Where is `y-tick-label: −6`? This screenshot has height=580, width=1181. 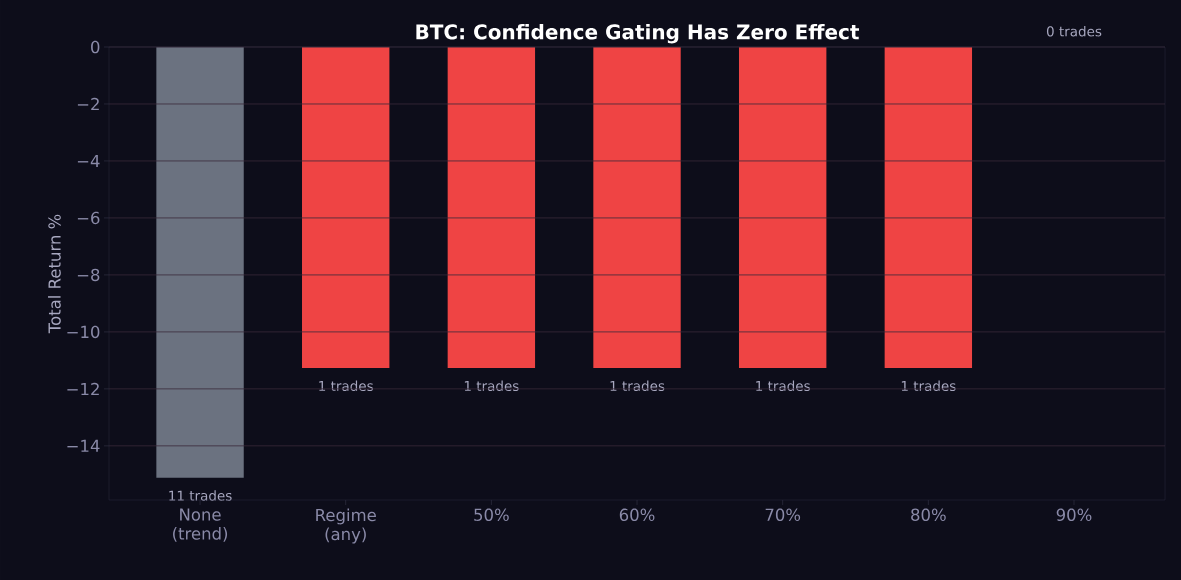
y-tick-label: −6 is located at coordinates (88, 218).